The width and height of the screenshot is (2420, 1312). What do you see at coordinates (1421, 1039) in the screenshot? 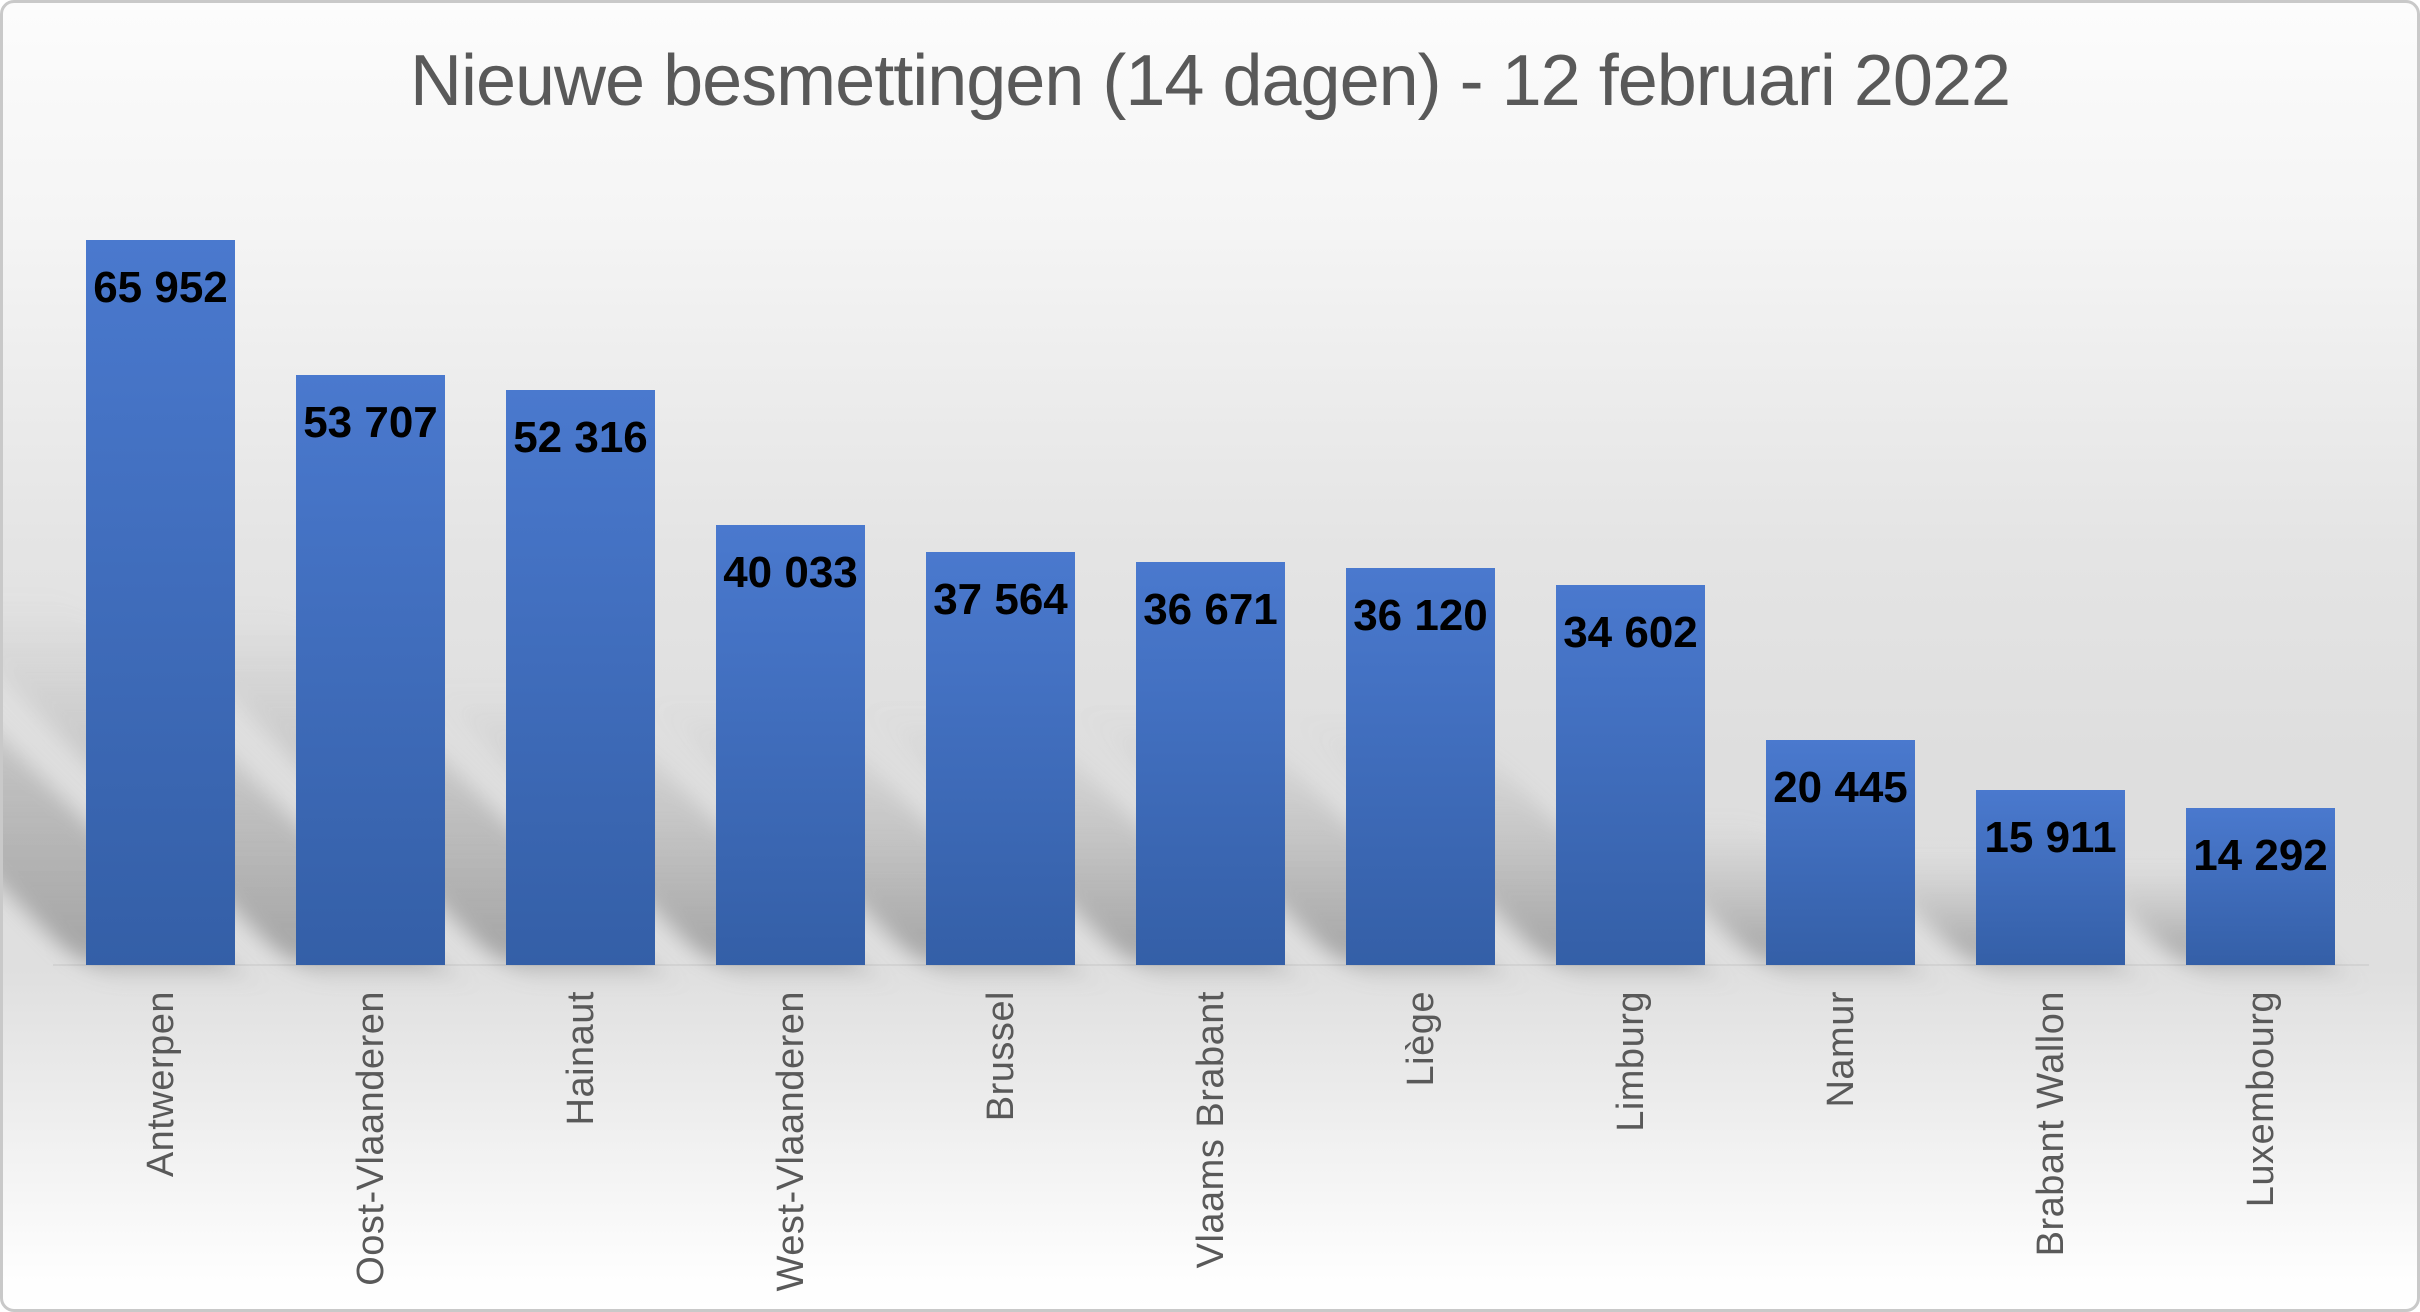
I see `category-label: Liège` at bounding box center [1421, 1039].